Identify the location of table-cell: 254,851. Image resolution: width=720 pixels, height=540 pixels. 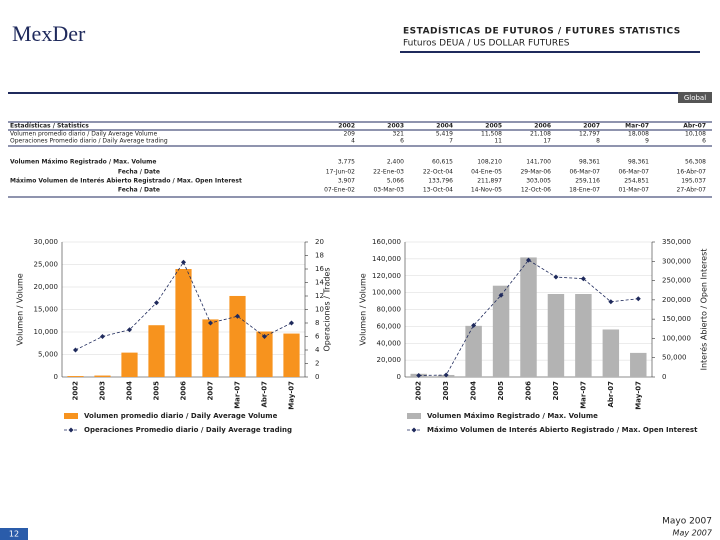
(636, 181).